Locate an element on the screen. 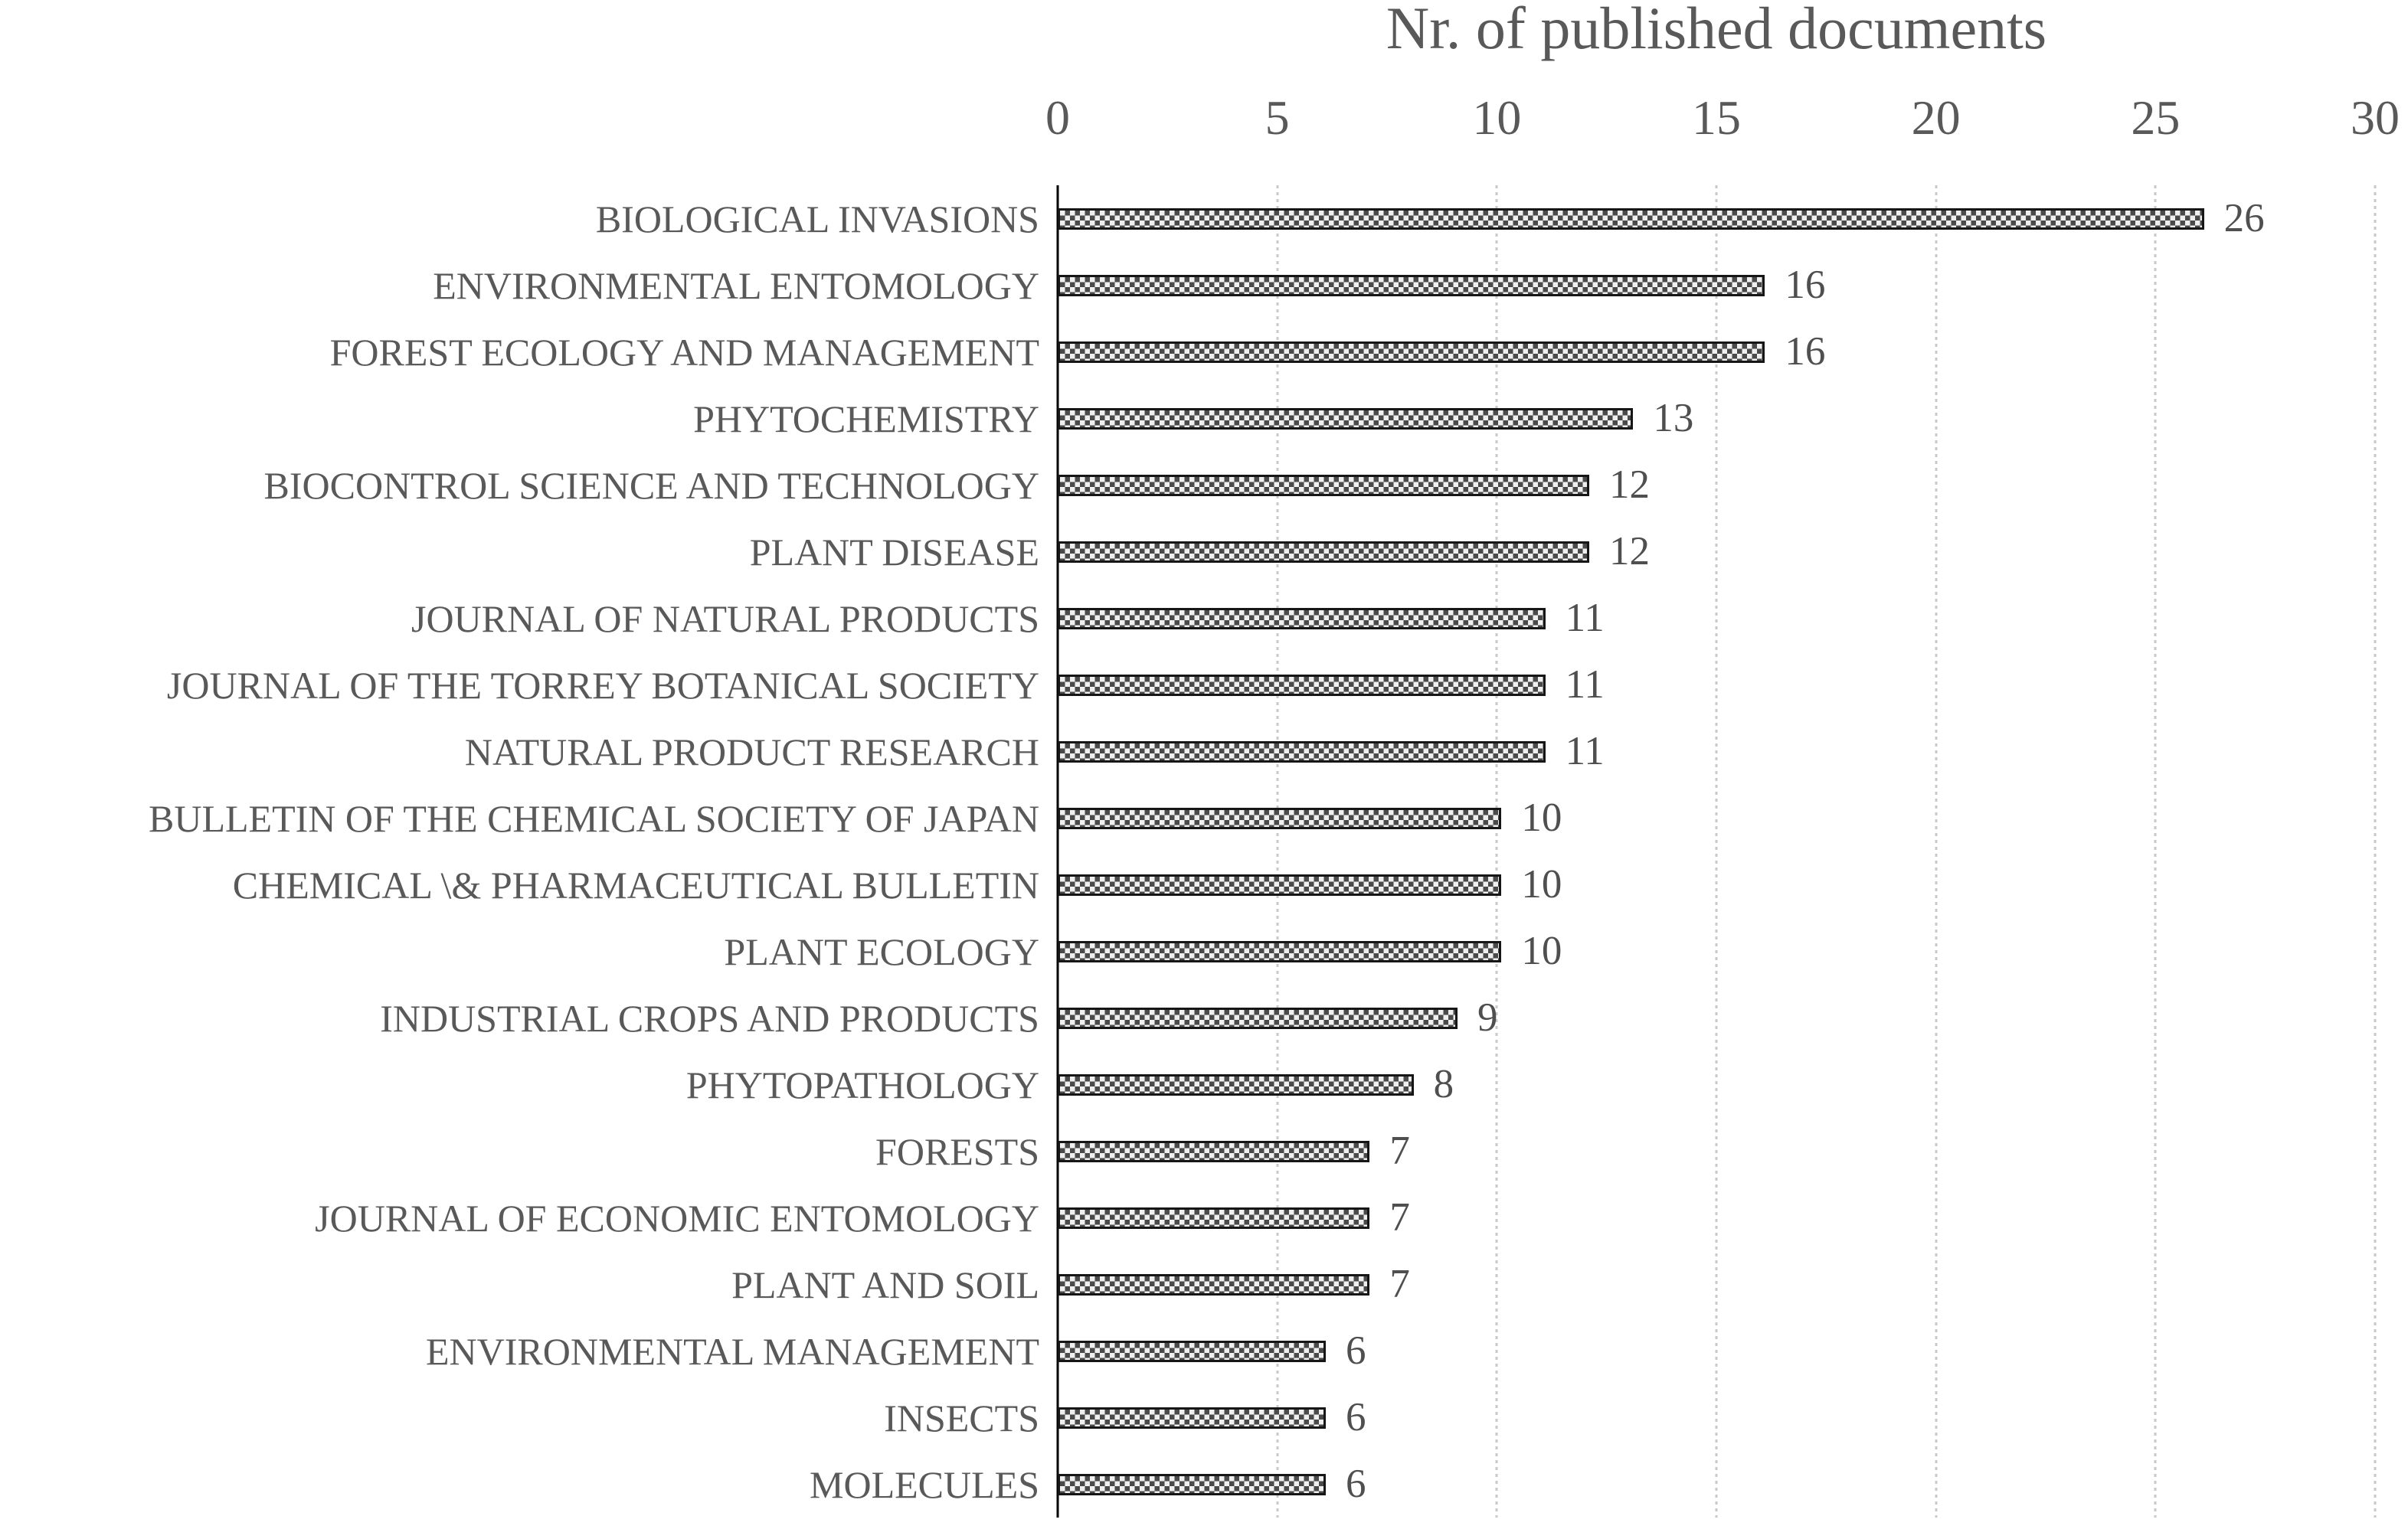 The width and height of the screenshot is (2408, 1539). chart-row: JOURNAL OF ECONOMIC ENTOMOLOGY 7 is located at coordinates (1187, 1217).